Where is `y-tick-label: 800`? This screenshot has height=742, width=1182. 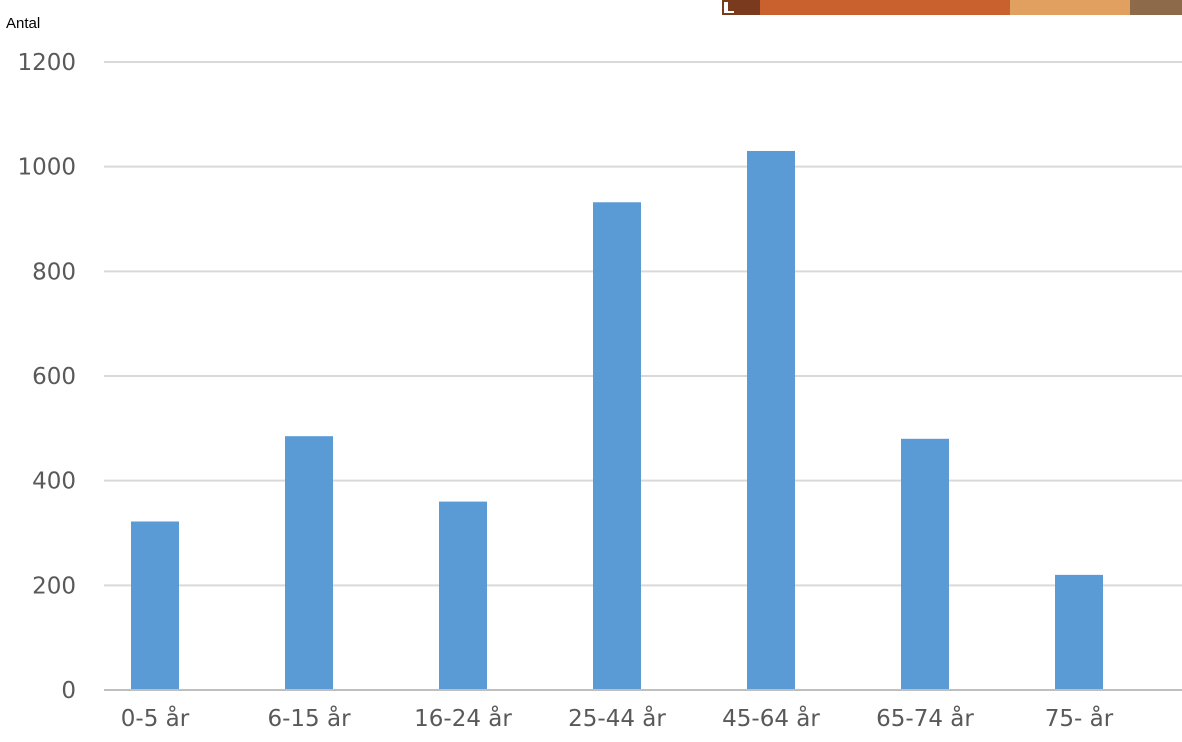
y-tick-label: 800 is located at coordinates (54, 272).